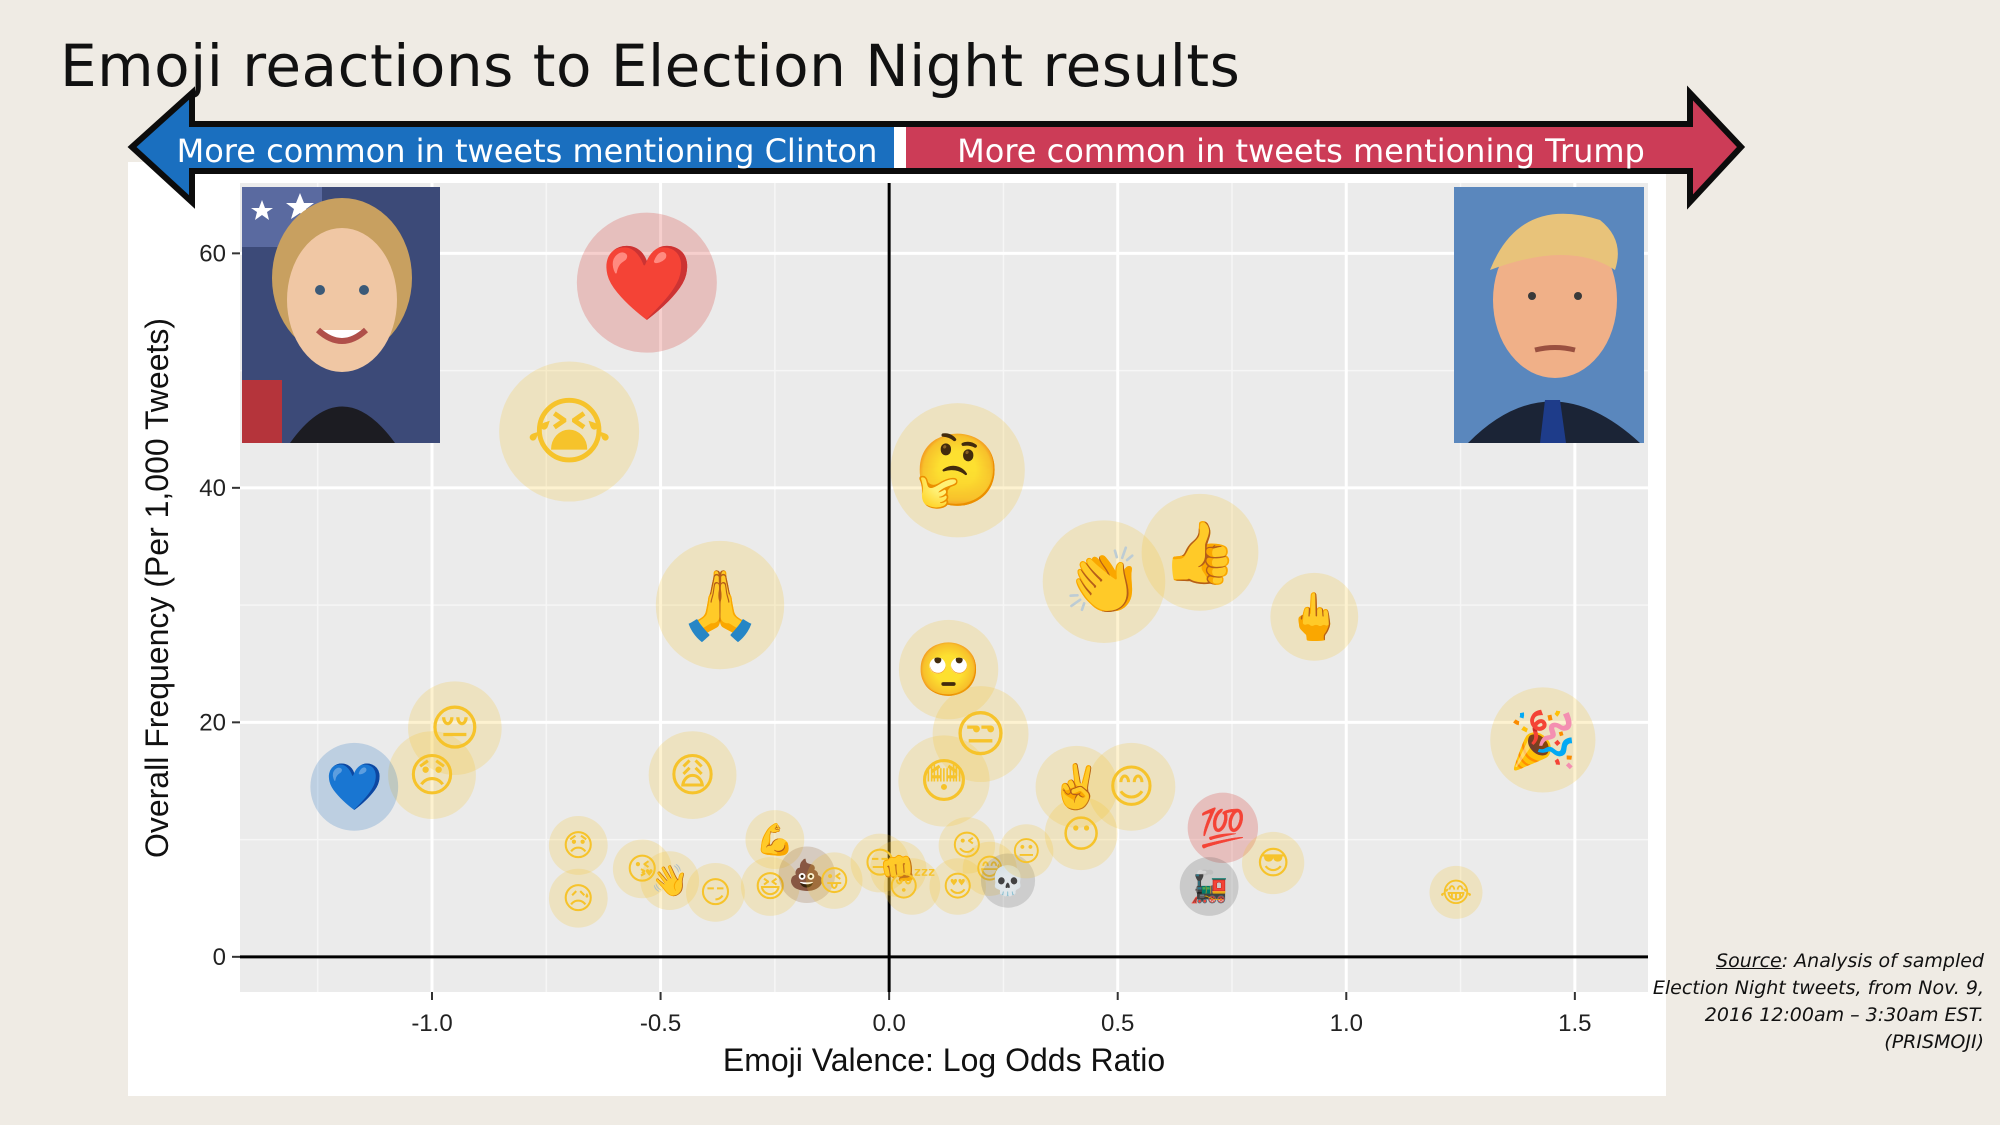 The image size is (2000, 1125). I want to click on trump-banner-arrow, so click(1321, 147).